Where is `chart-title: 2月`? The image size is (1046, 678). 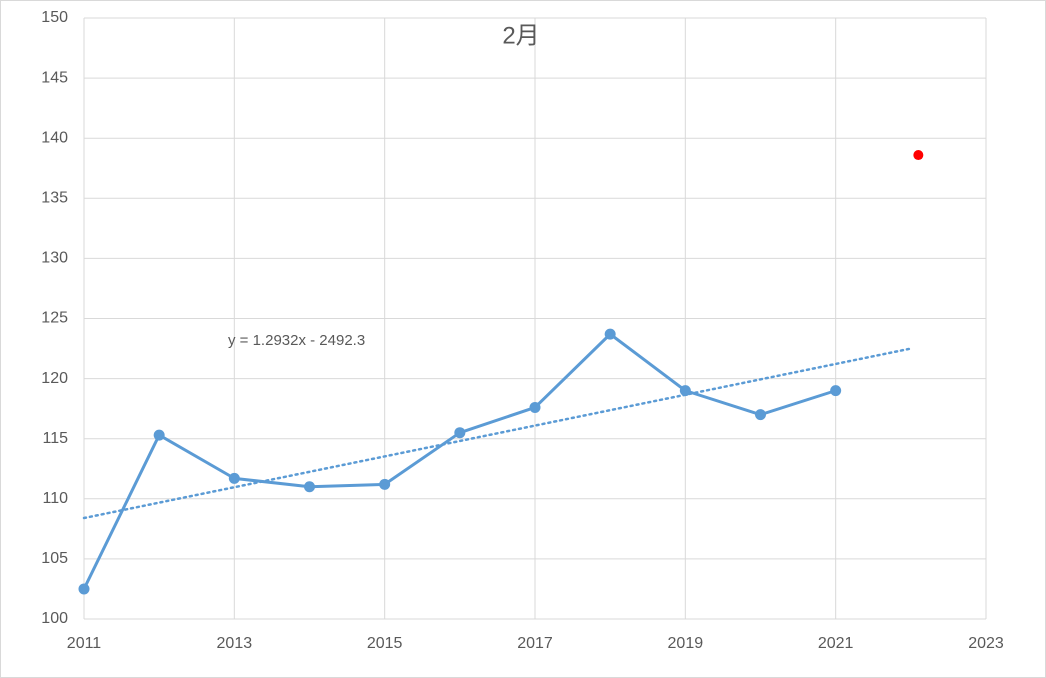 chart-title: 2月 is located at coordinates (520, 35).